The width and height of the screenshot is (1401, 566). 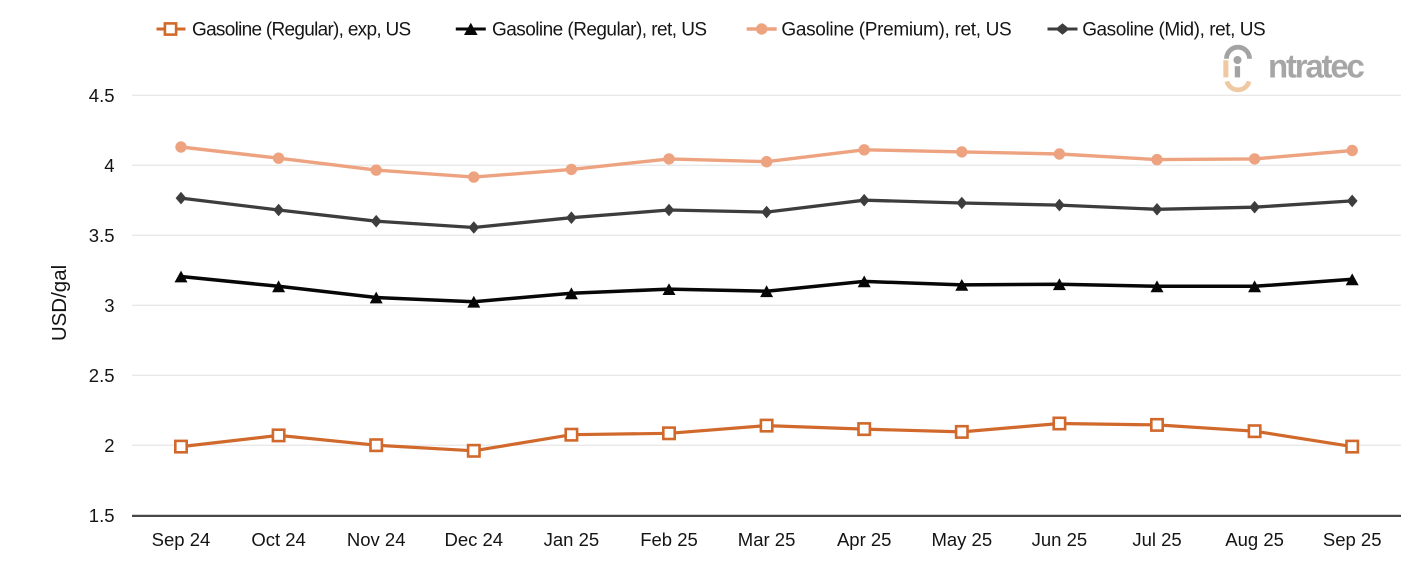 I want to click on svg-text: Aug 25, so click(x=1254, y=539).